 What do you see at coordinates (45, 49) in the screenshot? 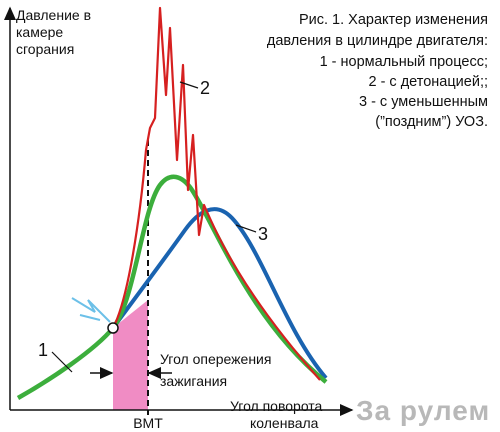
I see `y-axis-label: сгорания` at bounding box center [45, 49].